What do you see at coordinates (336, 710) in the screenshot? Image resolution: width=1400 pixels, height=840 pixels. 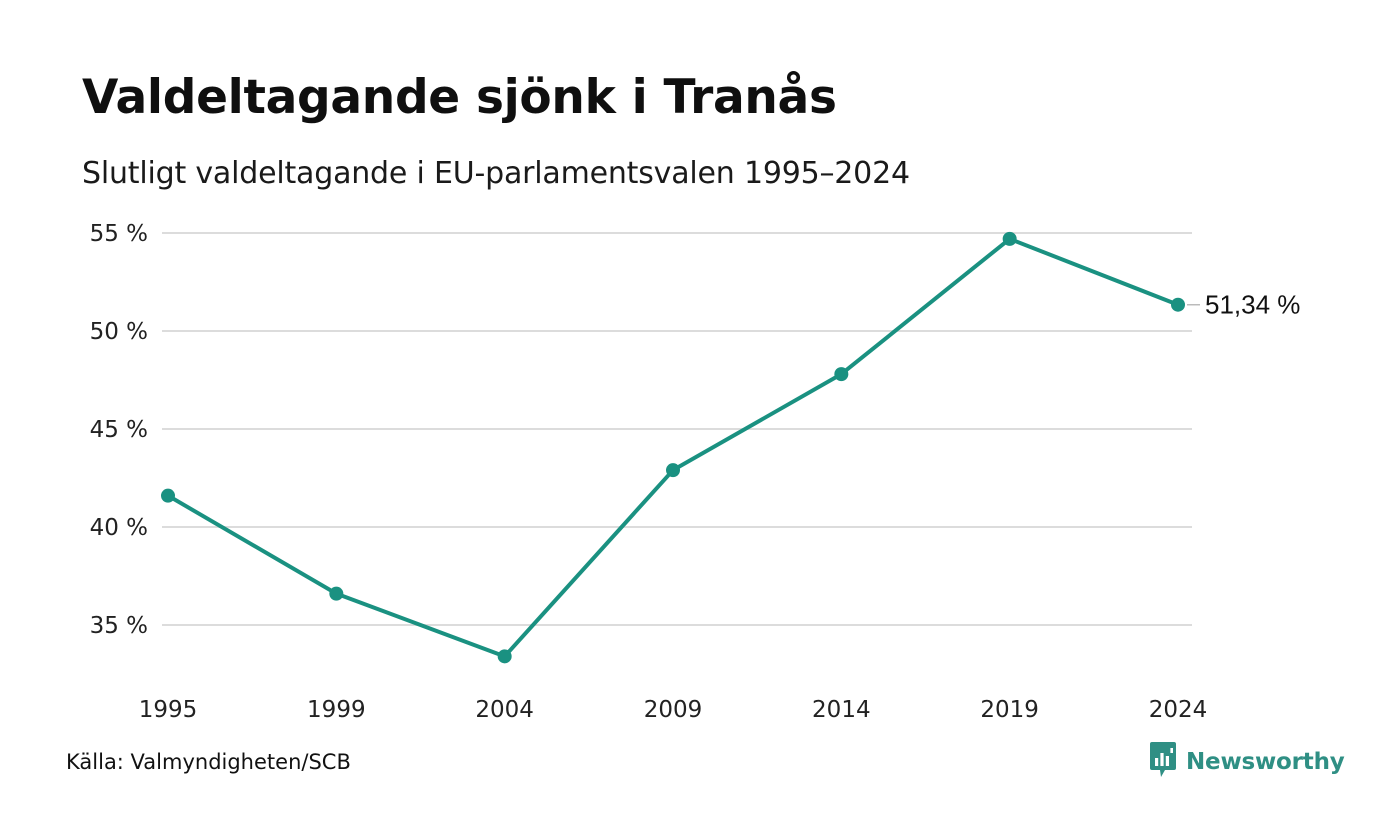 I see `x-tick-label: 1999` at bounding box center [336, 710].